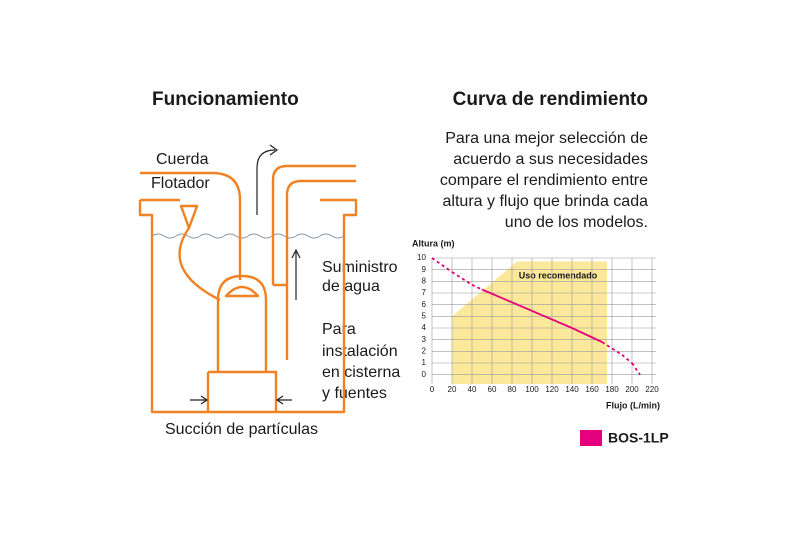  Describe the element at coordinates (242, 391) in the screenshot. I see `pump-base` at that location.